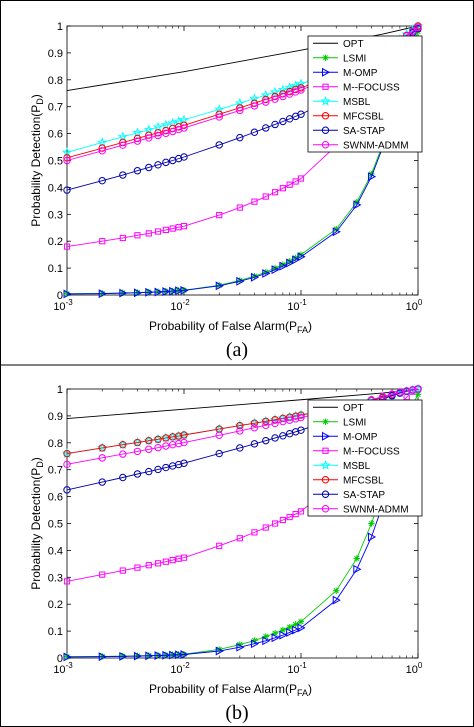 The width and height of the screenshot is (474, 727). What do you see at coordinates (310, 326) in the screenshot?
I see `x-axis-label-end: )` at bounding box center [310, 326].